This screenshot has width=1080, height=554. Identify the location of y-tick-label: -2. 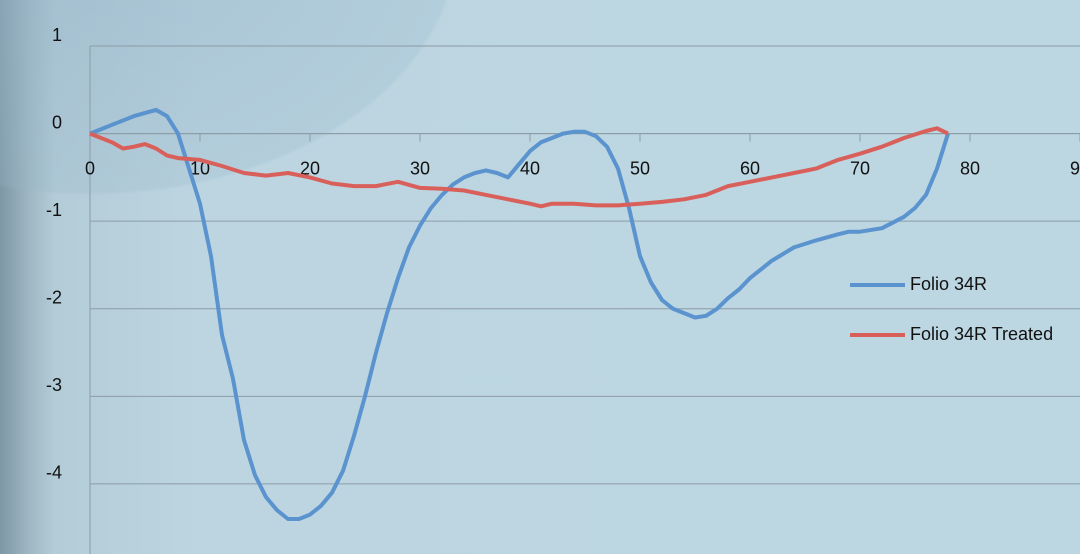
(54, 298).